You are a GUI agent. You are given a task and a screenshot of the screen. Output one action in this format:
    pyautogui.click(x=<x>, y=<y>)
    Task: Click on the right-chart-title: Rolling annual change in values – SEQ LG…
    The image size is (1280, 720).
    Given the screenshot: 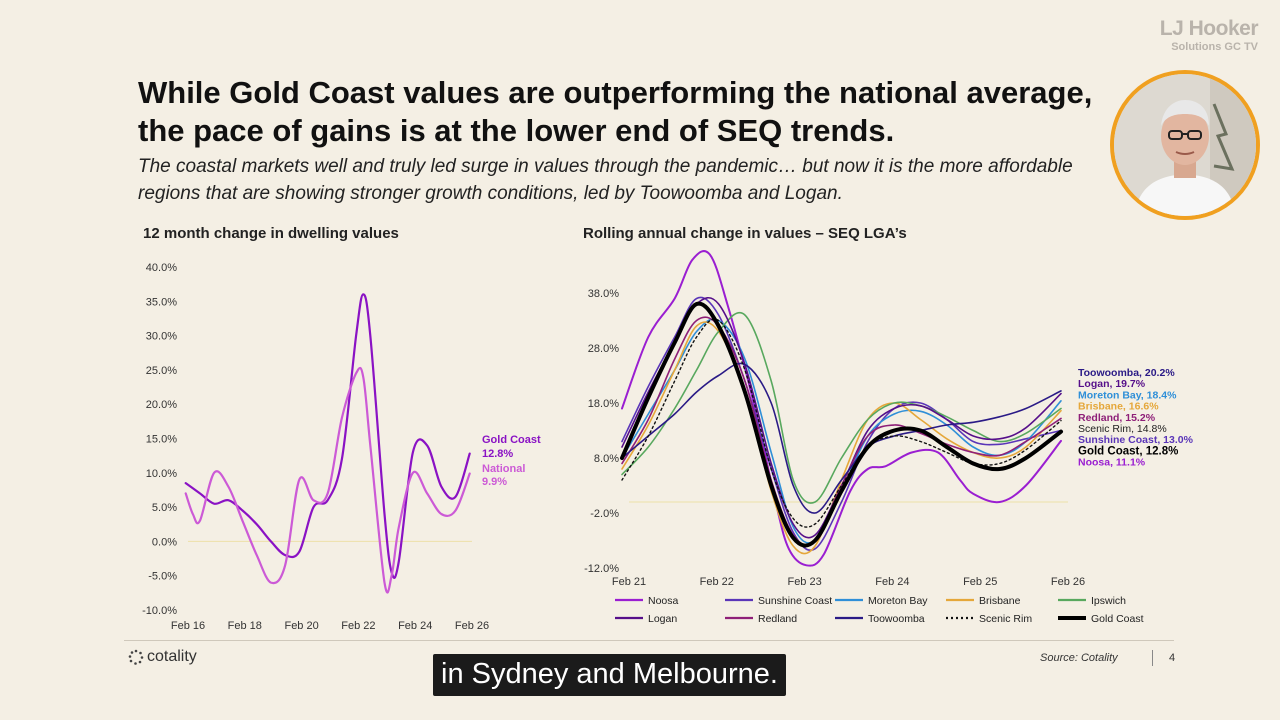 What is the action you would take?
    pyautogui.click(x=745, y=233)
    